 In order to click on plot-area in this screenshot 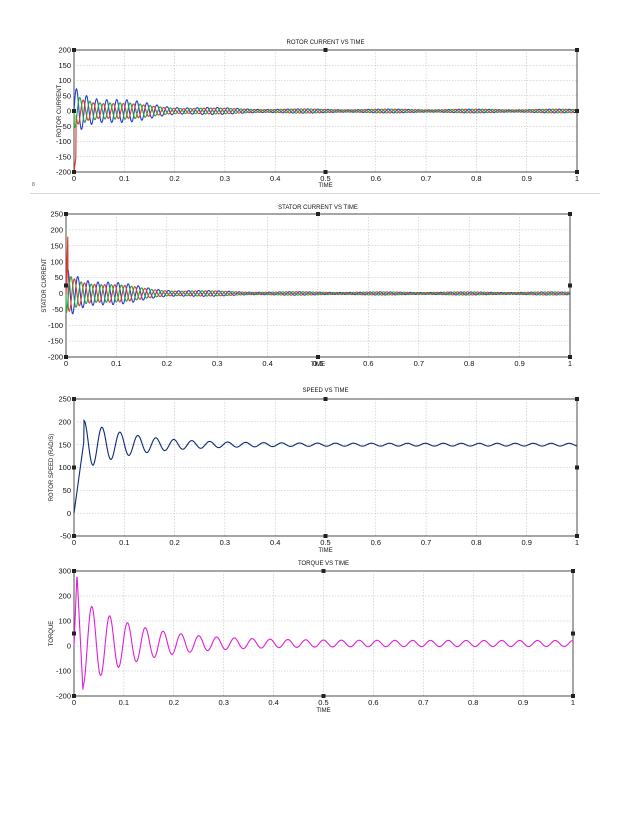, I will do `click(318, 285)`.